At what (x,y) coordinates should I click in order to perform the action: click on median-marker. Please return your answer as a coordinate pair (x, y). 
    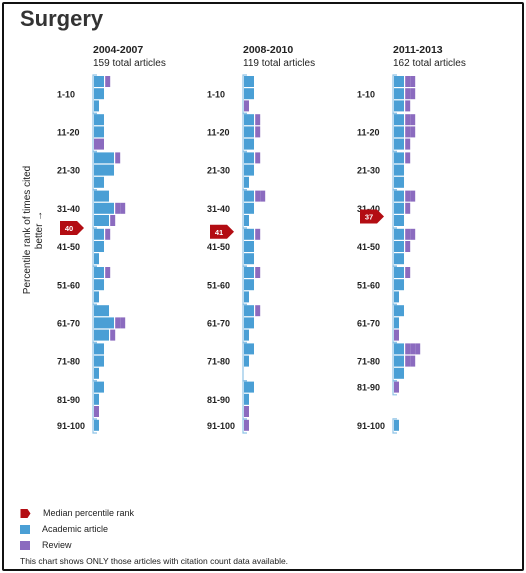
    Looking at the image, I should click on (222, 231).